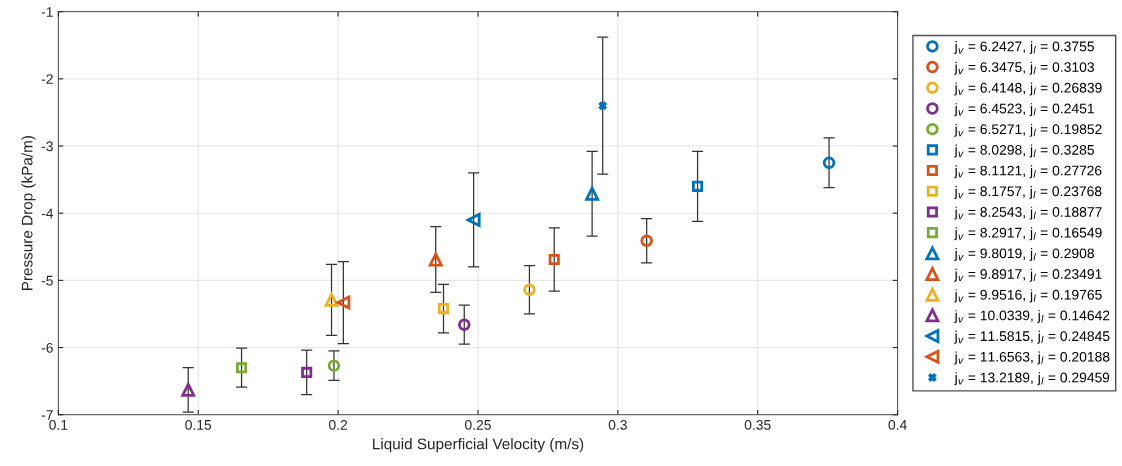 The height and width of the screenshot is (466, 1122). Describe the element at coordinates (1024, 48) in the screenshot. I see `legend-label: j$_{v}$ = 6.2427, j$_{l}$ = 0.3755` at that location.